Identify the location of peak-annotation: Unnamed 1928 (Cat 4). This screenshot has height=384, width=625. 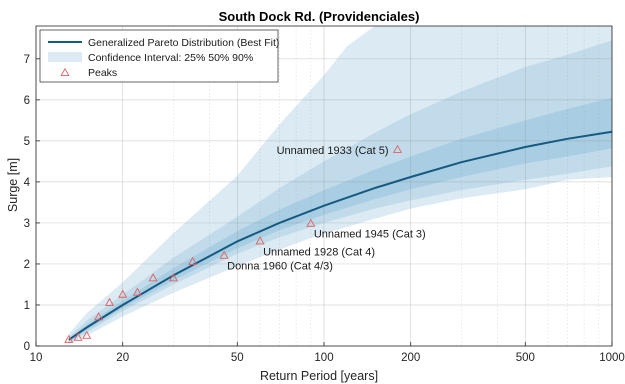
(319, 252).